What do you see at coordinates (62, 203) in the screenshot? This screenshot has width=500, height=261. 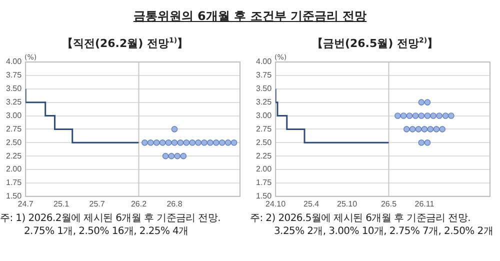 I see `x-tick-label: 25.1` at bounding box center [62, 203].